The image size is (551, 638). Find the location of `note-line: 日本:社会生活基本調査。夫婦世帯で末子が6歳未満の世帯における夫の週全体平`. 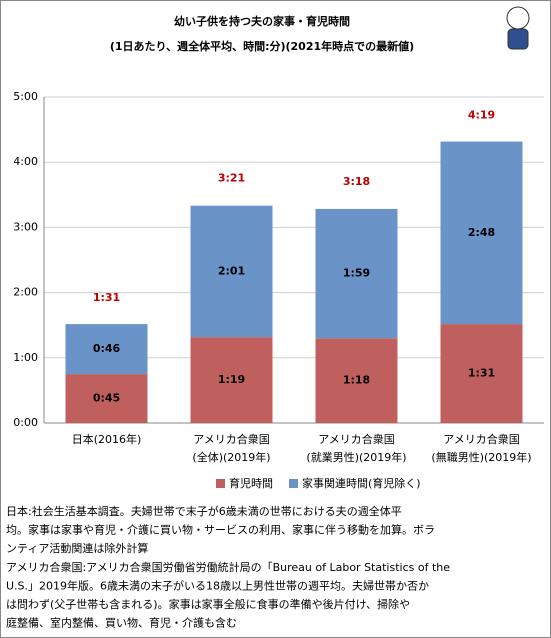

note-line: 日本:社会生活基本調査。夫婦世帯で末子が6歳未満の世帯における夫の週全体平 is located at coordinates (204, 511).